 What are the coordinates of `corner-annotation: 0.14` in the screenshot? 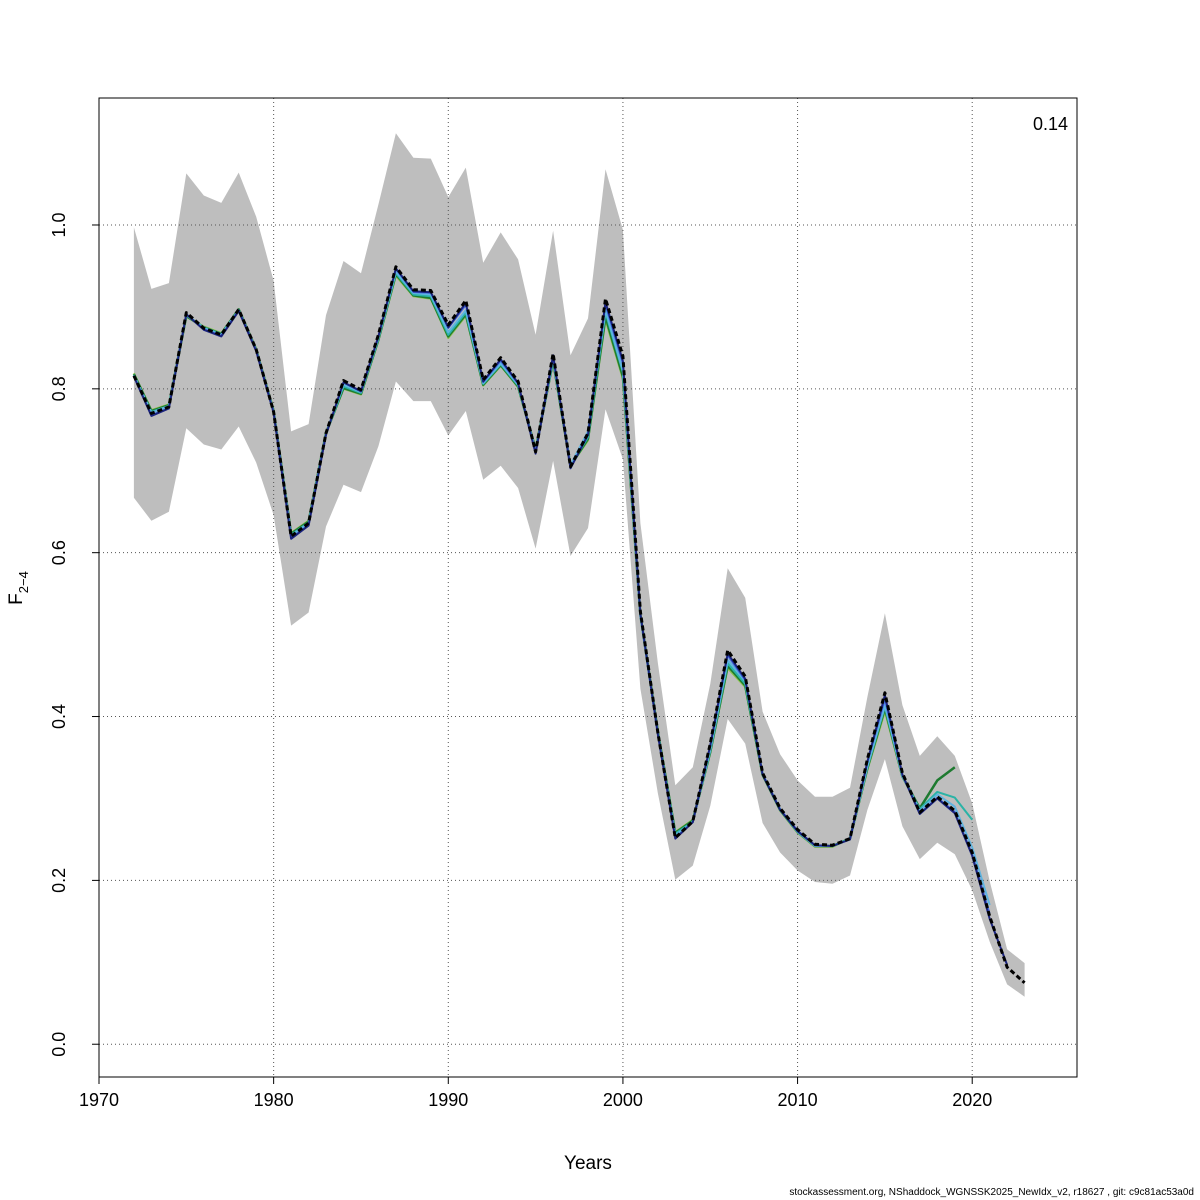 It's located at (1050, 124).